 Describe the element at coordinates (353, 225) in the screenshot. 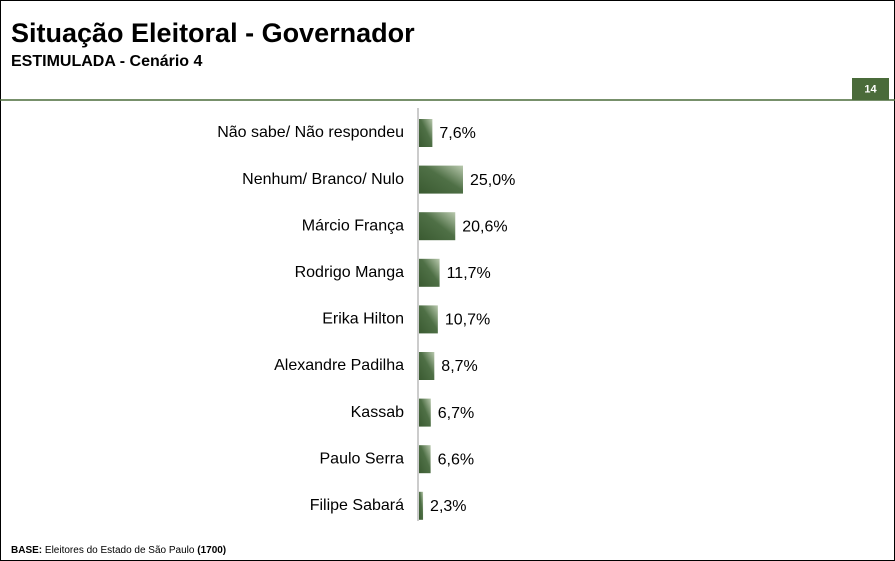

I see `category-label: Márcio França` at that location.